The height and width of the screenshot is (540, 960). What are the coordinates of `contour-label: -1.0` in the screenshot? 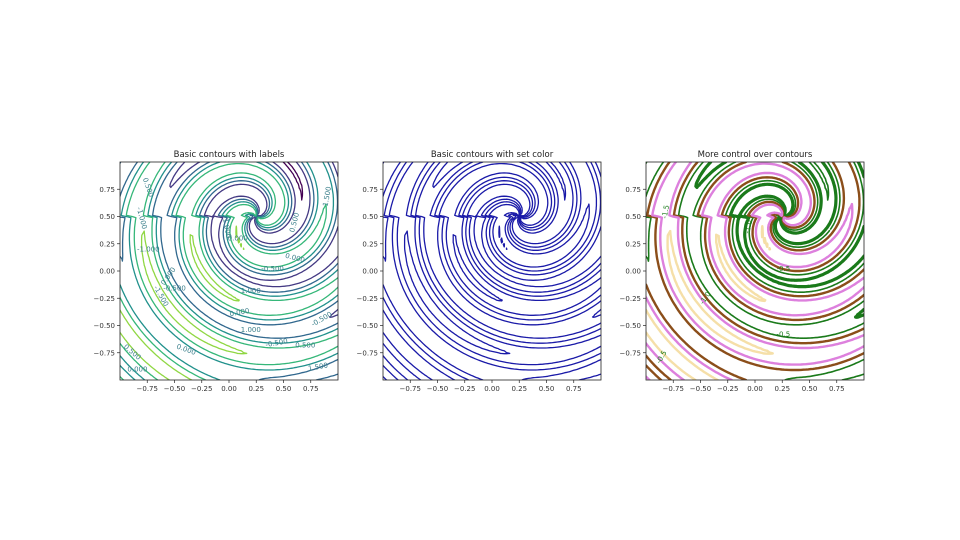 It's located at (748, 226).